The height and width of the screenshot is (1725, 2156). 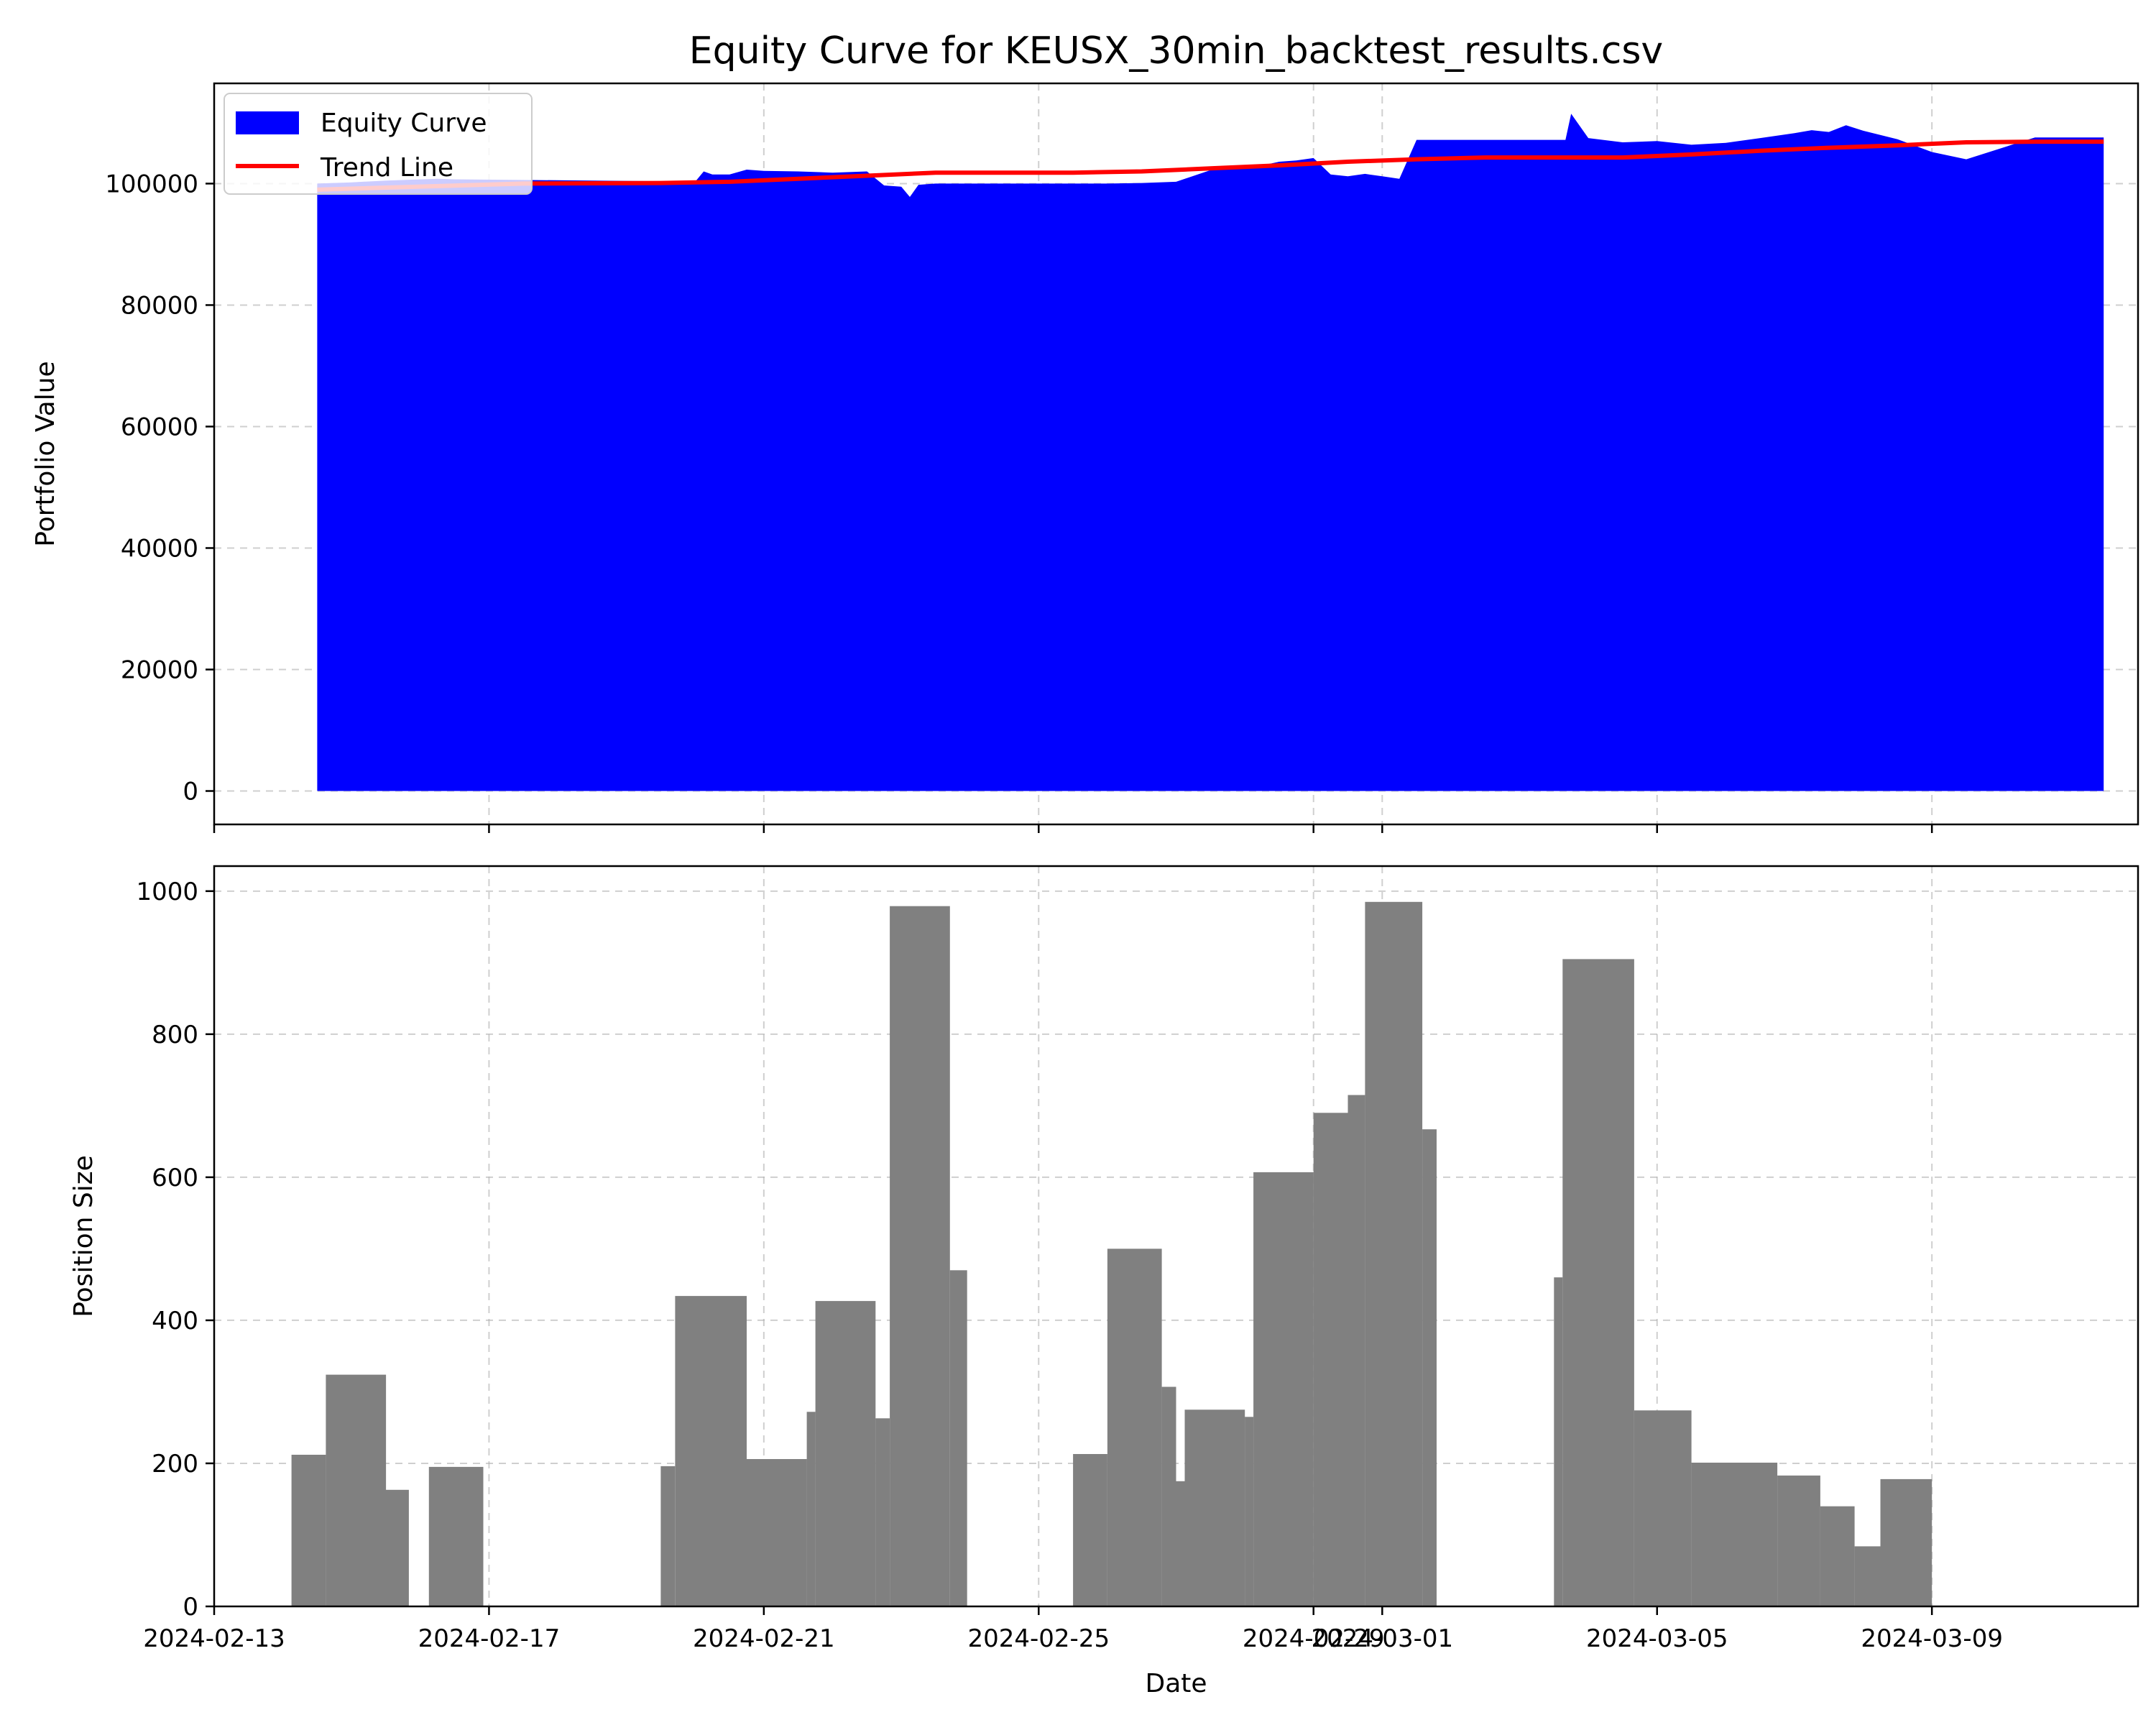 I want to click on legend: Equity Curve Trend Line, so click(x=379, y=144).